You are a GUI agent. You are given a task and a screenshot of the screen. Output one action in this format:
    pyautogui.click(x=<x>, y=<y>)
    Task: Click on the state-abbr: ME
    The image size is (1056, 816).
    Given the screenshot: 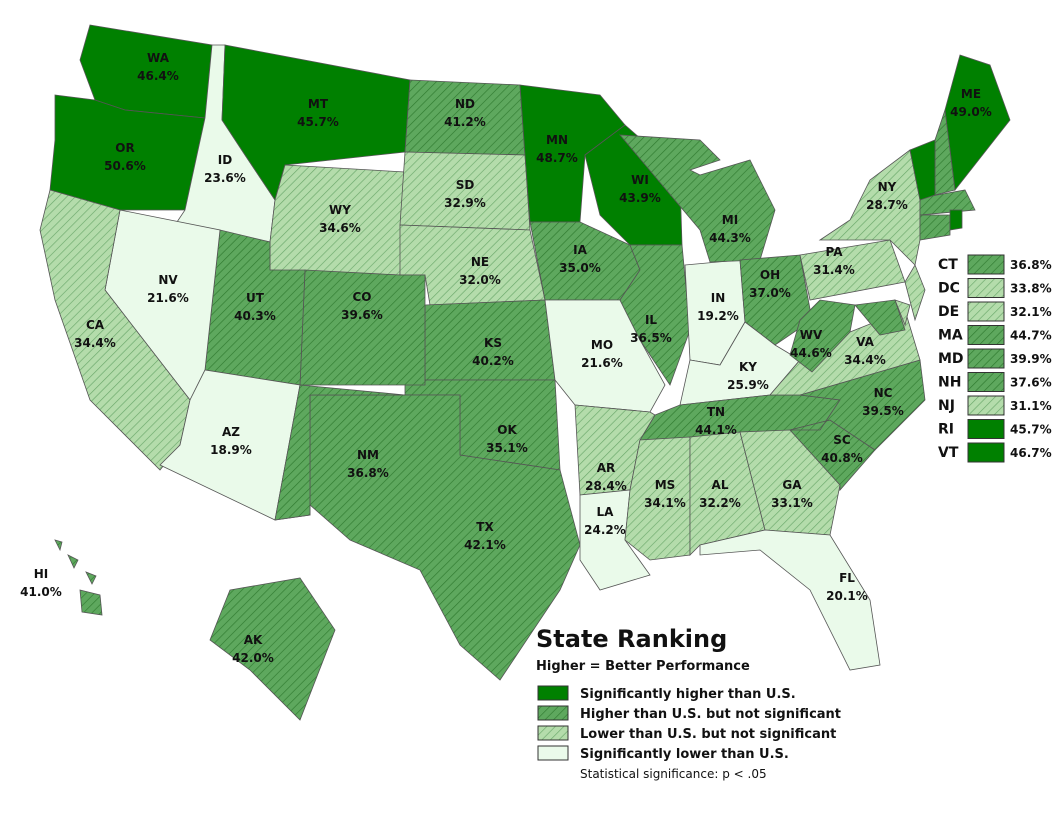 What is the action you would take?
    pyautogui.click(x=971, y=94)
    